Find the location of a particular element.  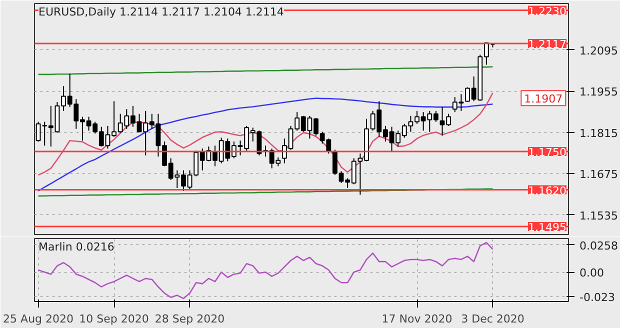

x-tick-label: 3 Dec 2020 is located at coordinates (492, 319).